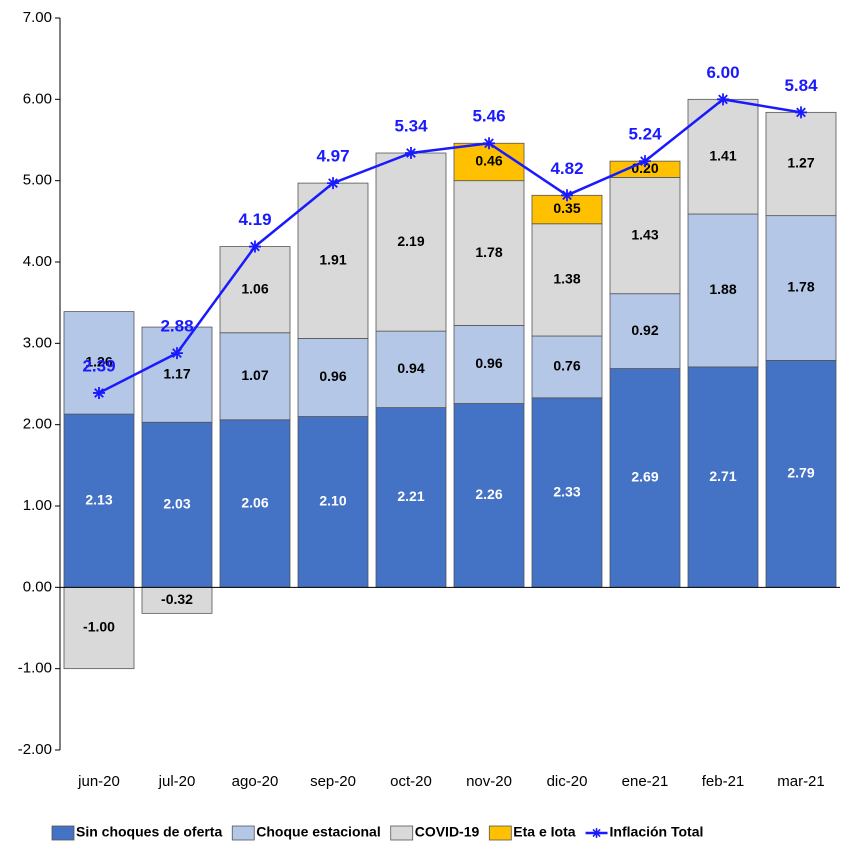 This screenshot has height=859, width=860. I want to click on bar-label: 1.27, so click(800, 163).